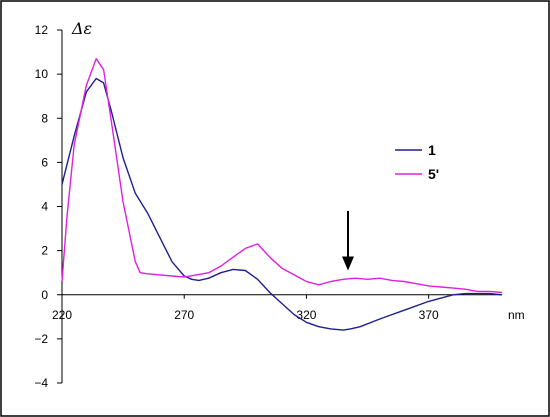  I want to click on y-tick-label: 0, so click(44, 295).